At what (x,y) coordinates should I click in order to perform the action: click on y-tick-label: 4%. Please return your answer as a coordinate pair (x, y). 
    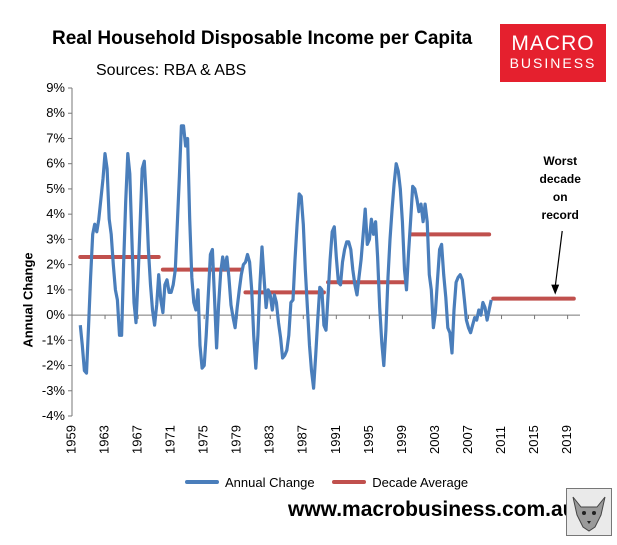
    Looking at the image, I should click on (55, 213).